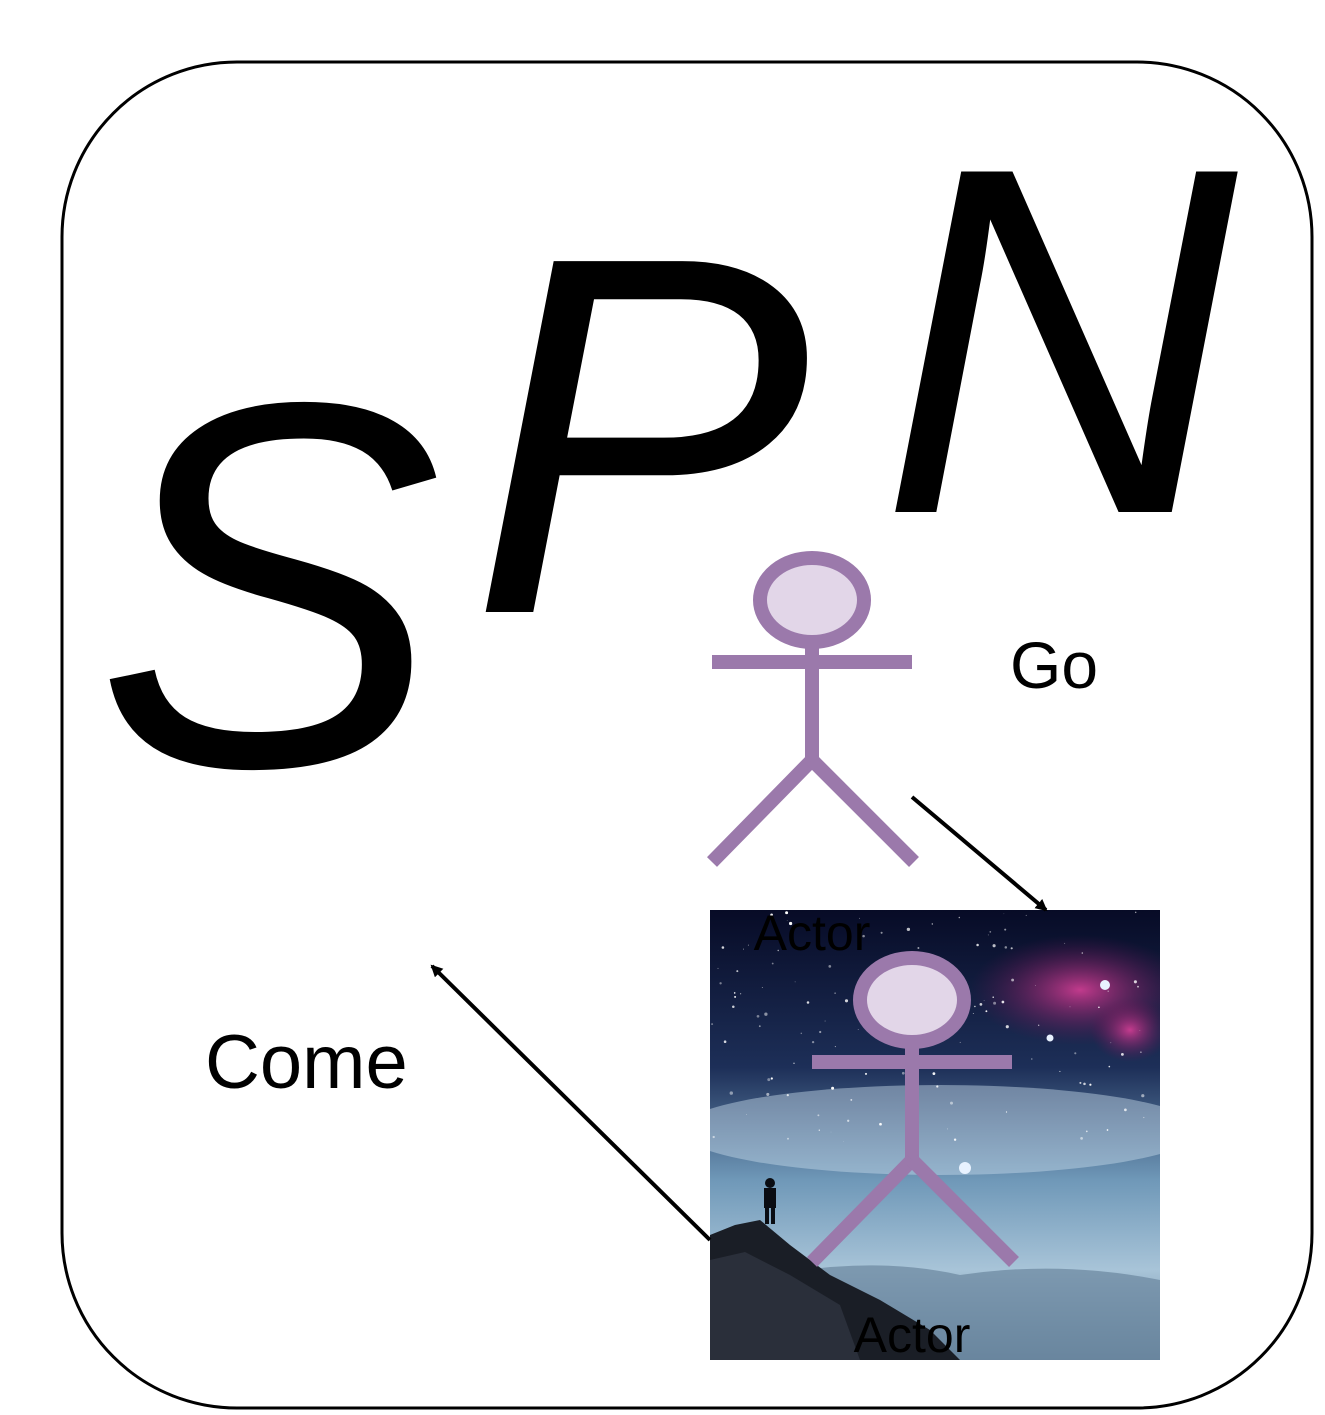  I want to click on come-label: Come, so click(306, 1062).